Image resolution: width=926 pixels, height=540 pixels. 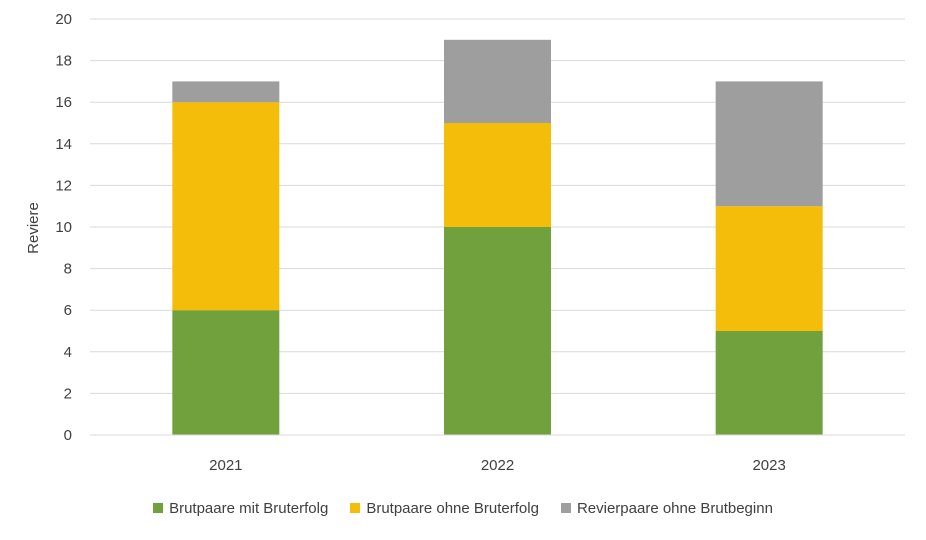 What do you see at coordinates (452, 508) in the screenshot?
I see `legend-label: Brutpaare ohne Bruterfolg` at bounding box center [452, 508].